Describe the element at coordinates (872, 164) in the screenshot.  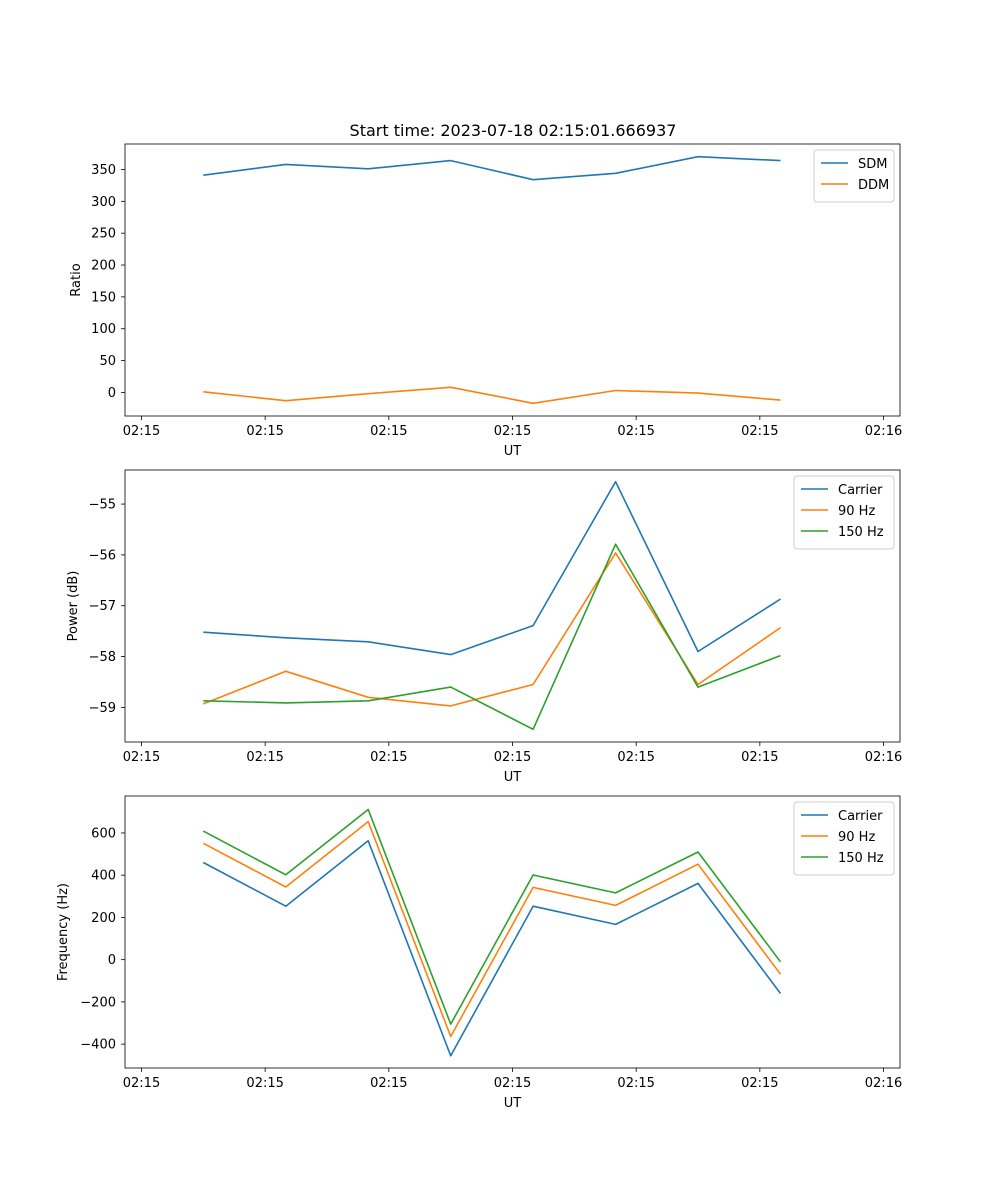
I see `legend-label-sdm: SDM` at that location.